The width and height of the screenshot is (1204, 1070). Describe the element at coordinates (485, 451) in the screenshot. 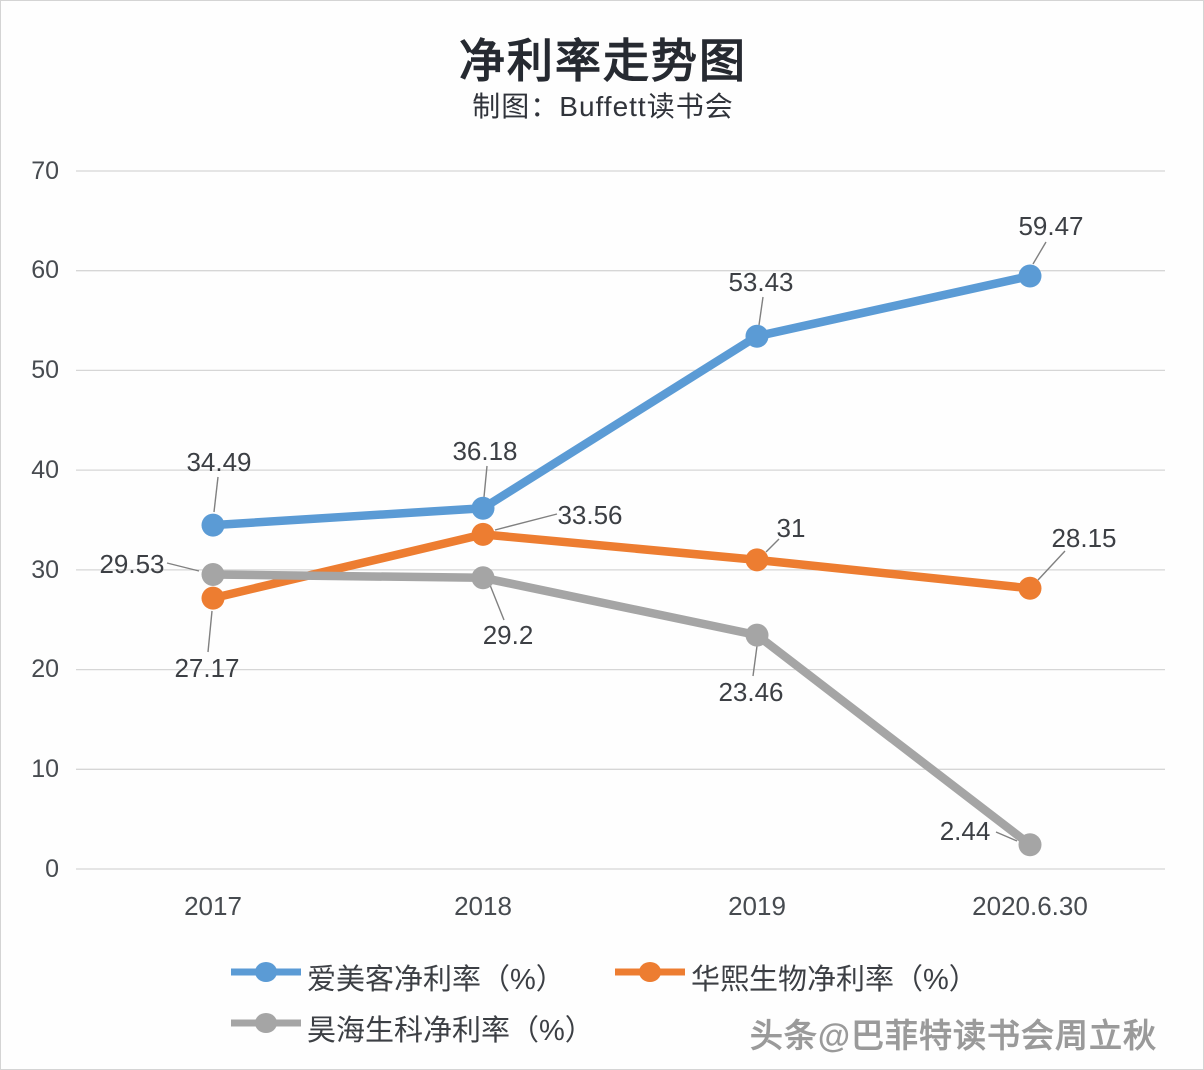

I see `data-label-aimeike-2018: 36.18` at that location.